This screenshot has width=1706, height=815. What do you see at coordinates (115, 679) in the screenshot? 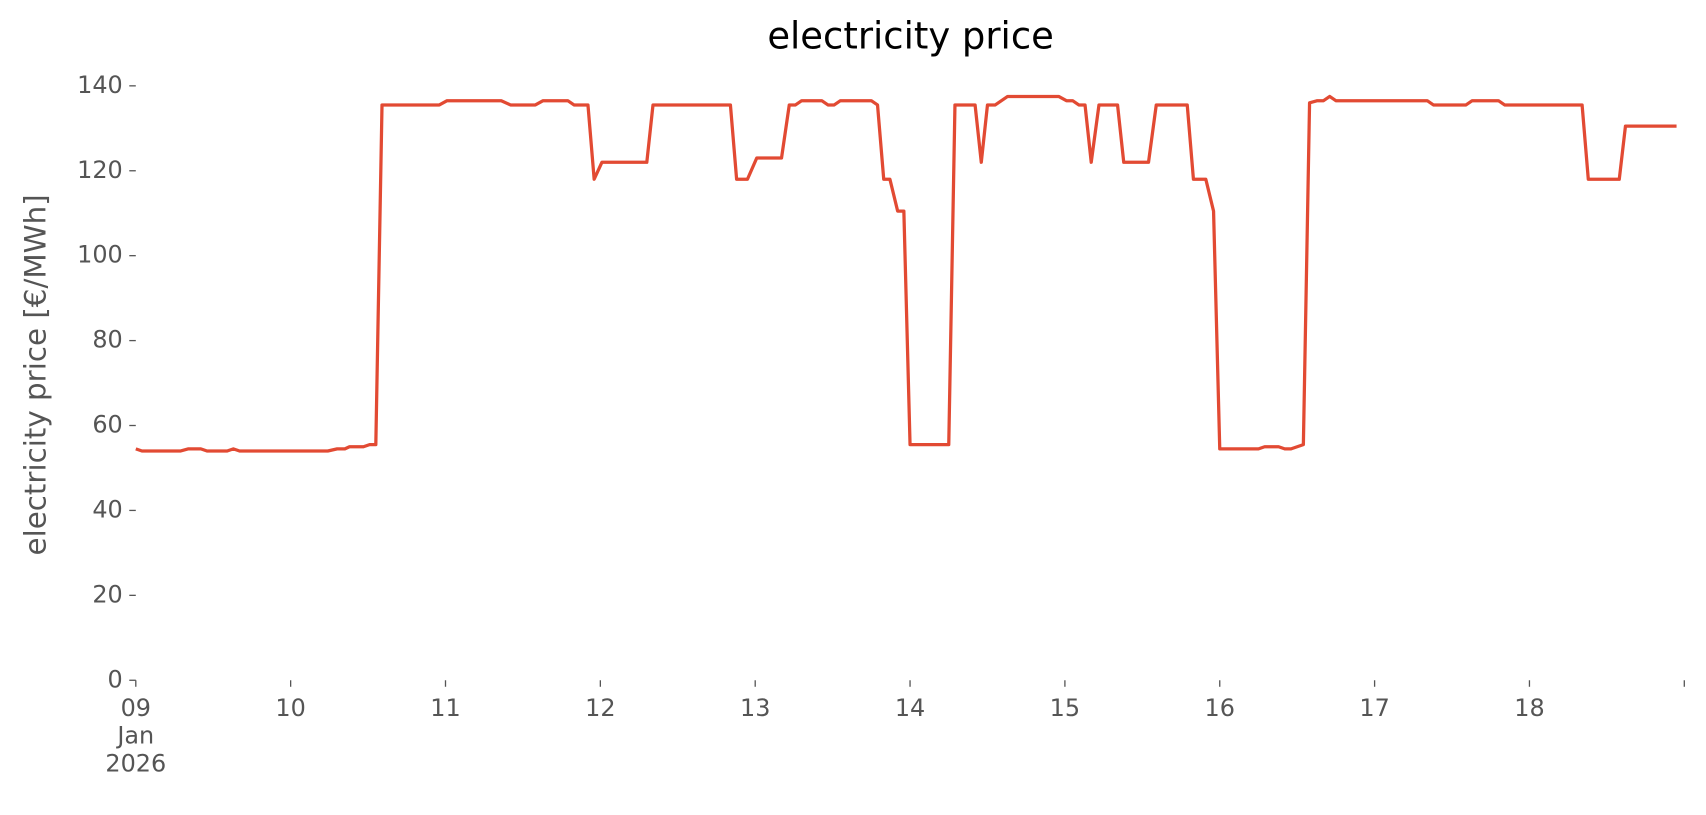
I see `y-tick-label: 0` at bounding box center [115, 679].